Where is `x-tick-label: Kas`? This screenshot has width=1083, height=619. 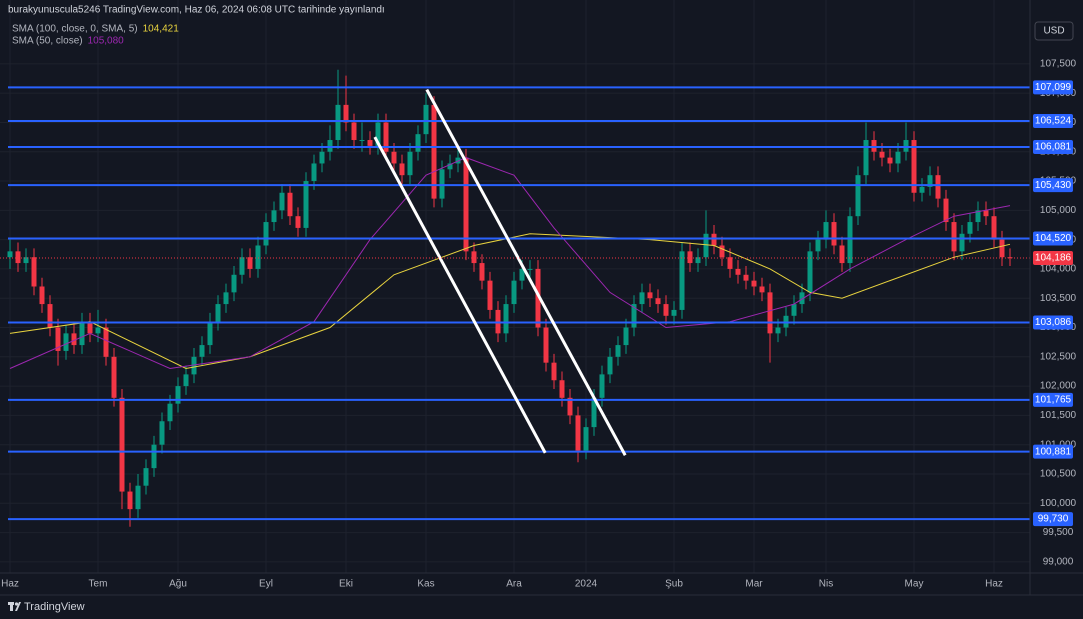
x-tick-label: Kas is located at coordinates (425, 584).